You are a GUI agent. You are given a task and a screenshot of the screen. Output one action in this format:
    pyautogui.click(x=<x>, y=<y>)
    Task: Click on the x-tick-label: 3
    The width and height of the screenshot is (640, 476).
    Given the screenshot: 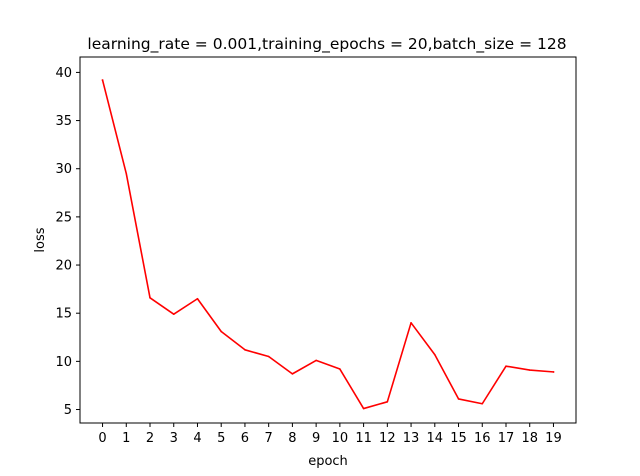 What is the action you would take?
    pyautogui.click(x=174, y=438)
    